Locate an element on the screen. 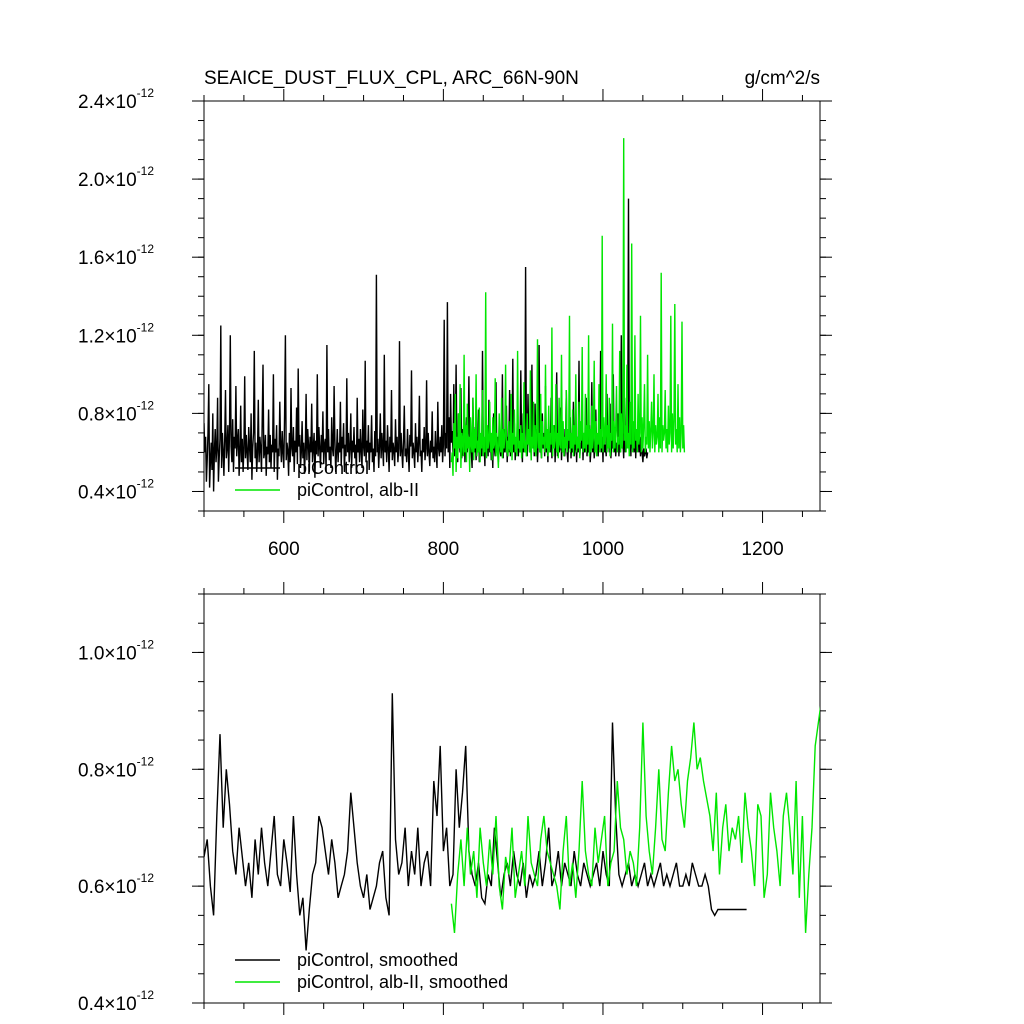 This screenshot has width=1024, height=1024. y-tick-label: 1.6×10⁻¹² is located at coordinates (116, 255).